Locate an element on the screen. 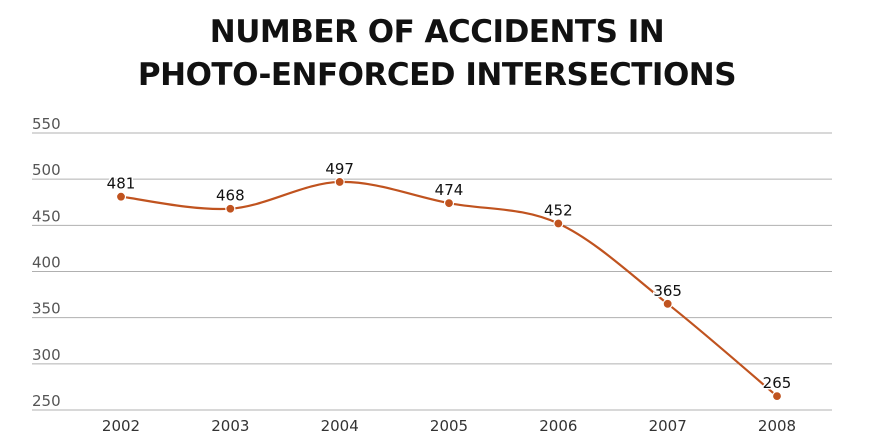 This screenshot has height=443, width=874. data-label: 265 is located at coordinates (777, 383).